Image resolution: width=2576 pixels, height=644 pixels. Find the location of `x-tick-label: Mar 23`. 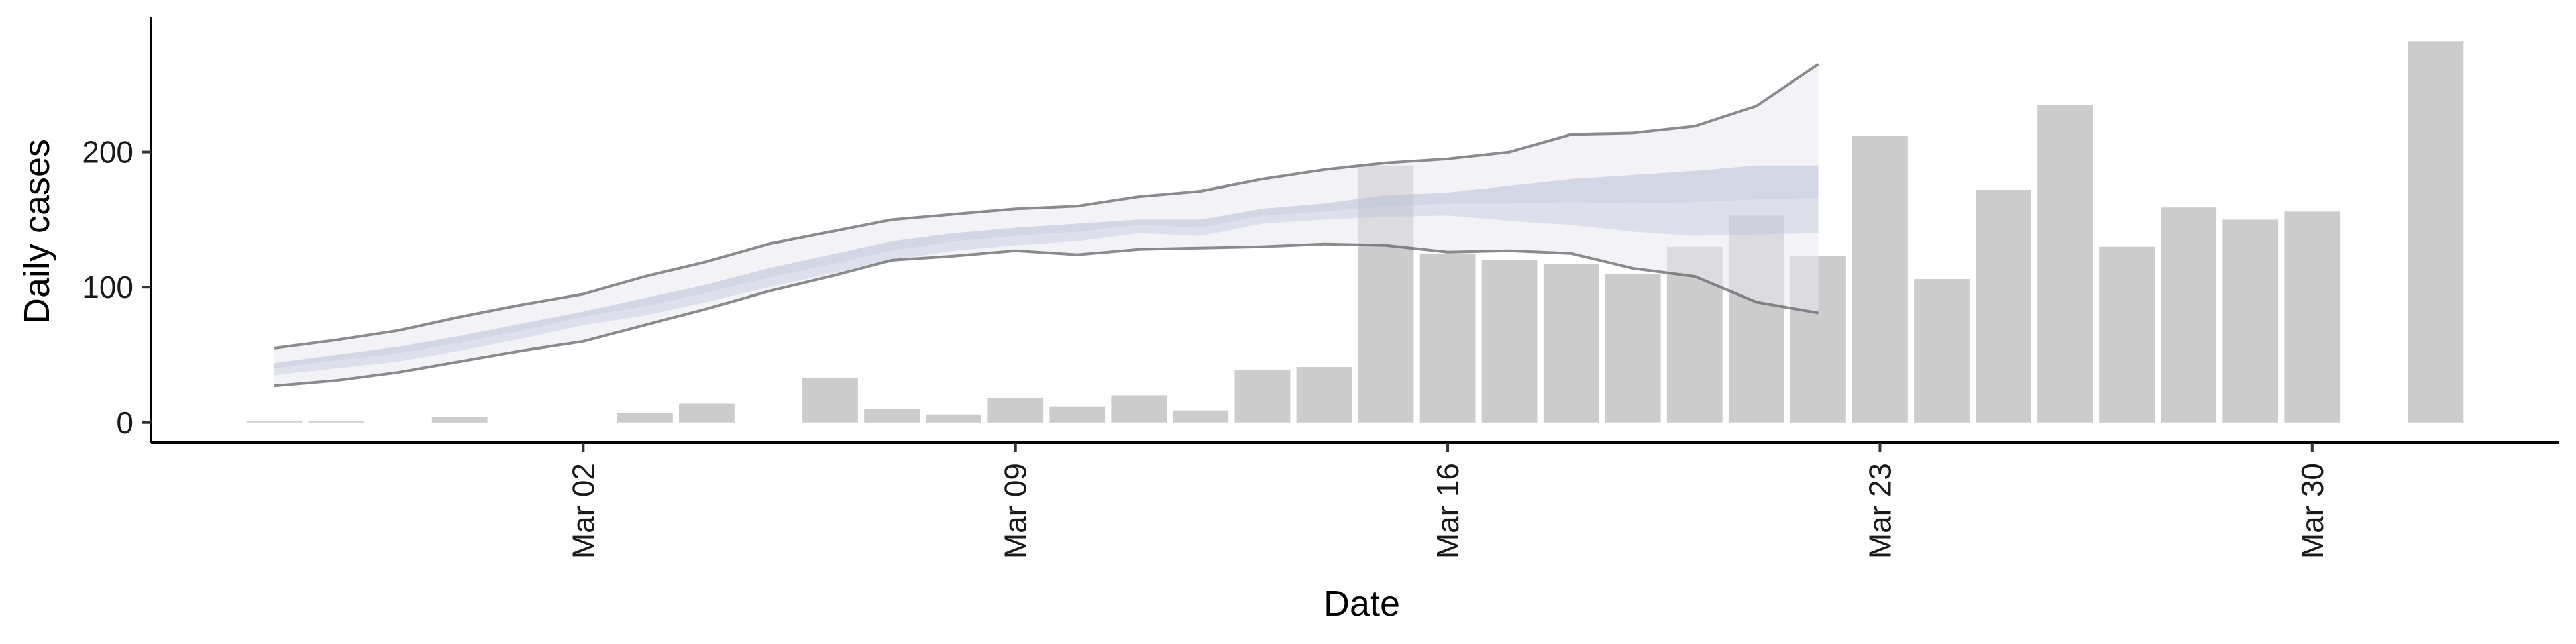

x-tick-label: Mar 23 is located at coordinates (1879, 511).